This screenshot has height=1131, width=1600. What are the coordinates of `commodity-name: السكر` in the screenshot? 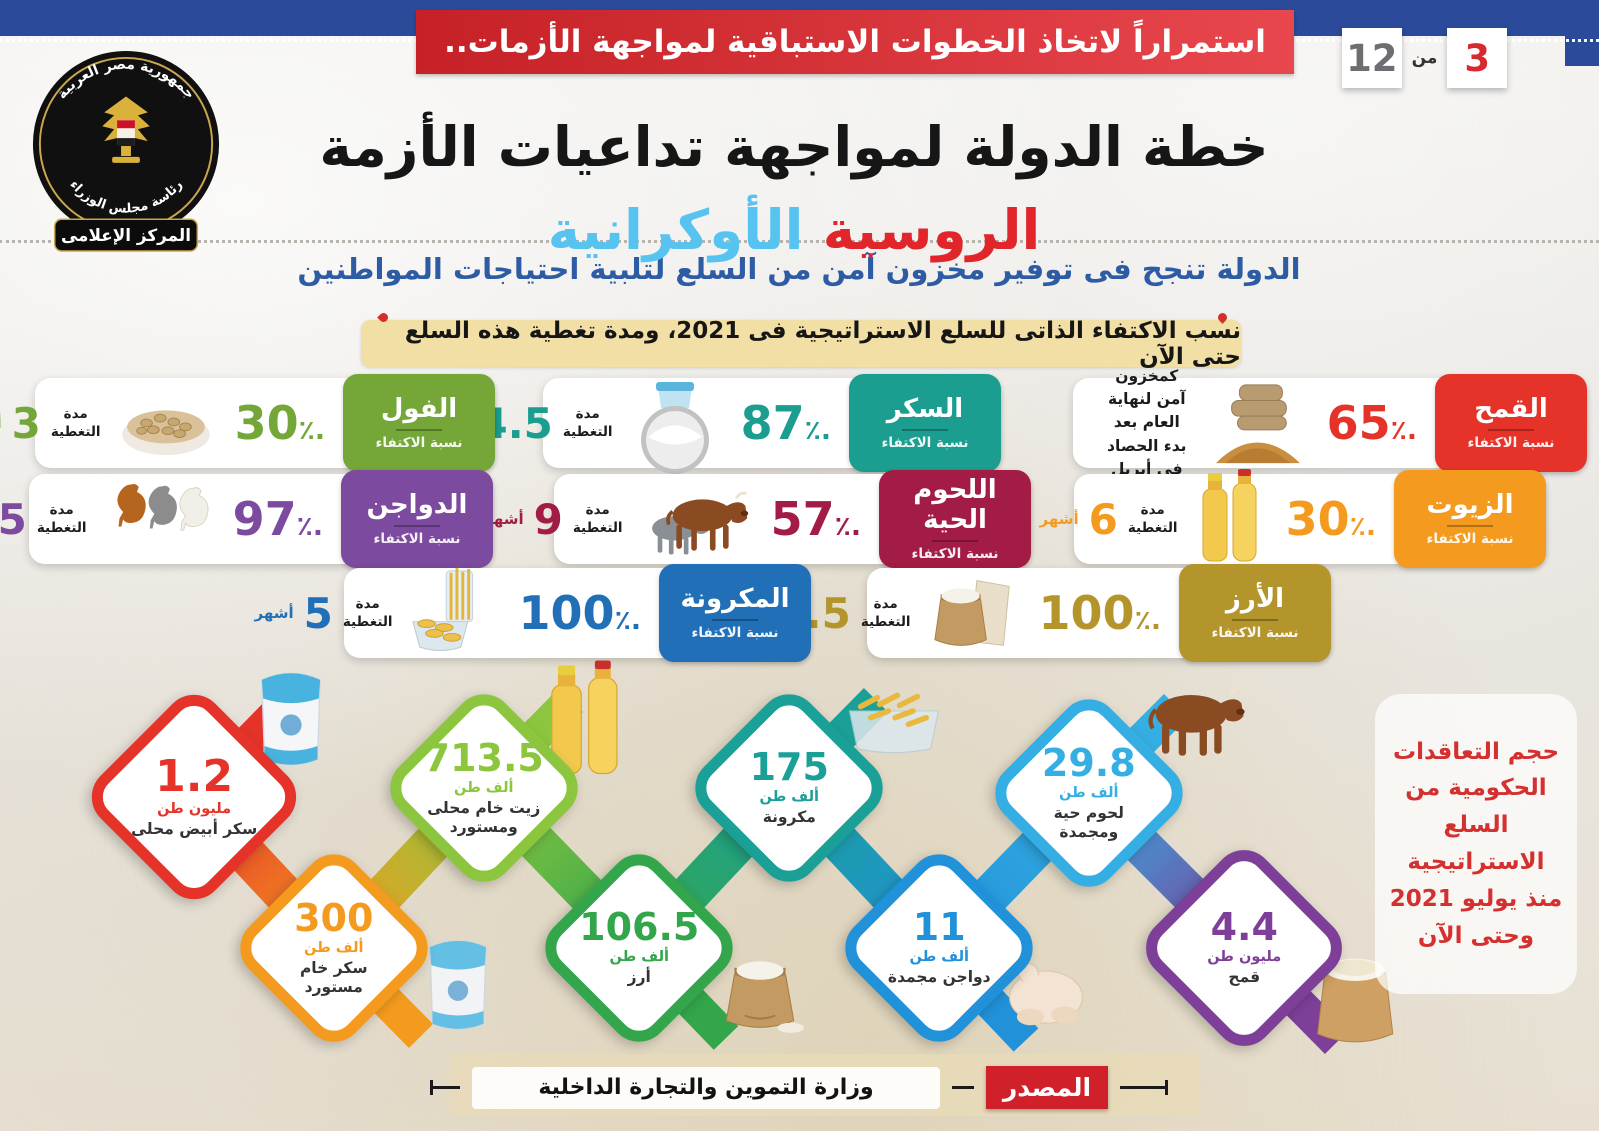 It's located at (926, 408).